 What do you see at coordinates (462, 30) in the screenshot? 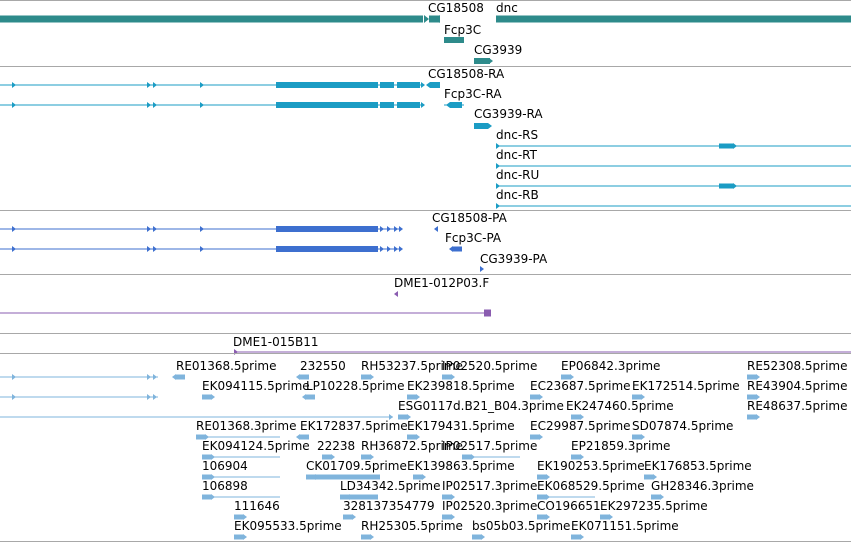
I see `gene-fcp3c-label: Fcp3C` at bounding box center [462, 30].